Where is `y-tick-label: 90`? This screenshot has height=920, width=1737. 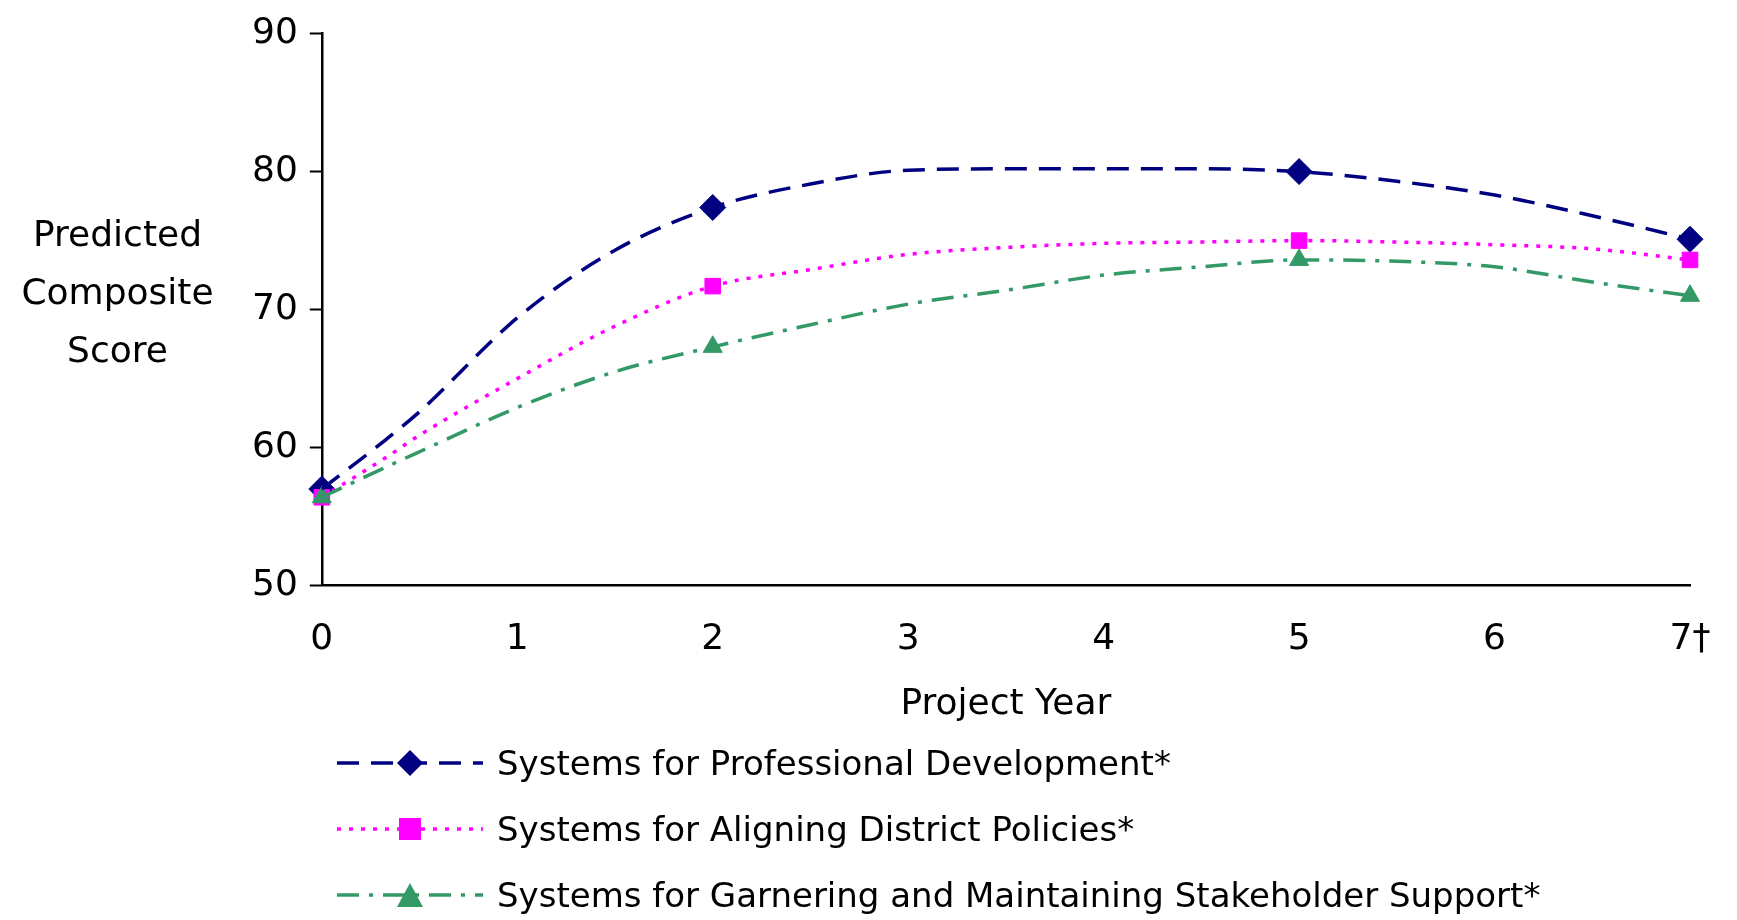
y-tick-label: 90 is located at coordinates (275, 30).